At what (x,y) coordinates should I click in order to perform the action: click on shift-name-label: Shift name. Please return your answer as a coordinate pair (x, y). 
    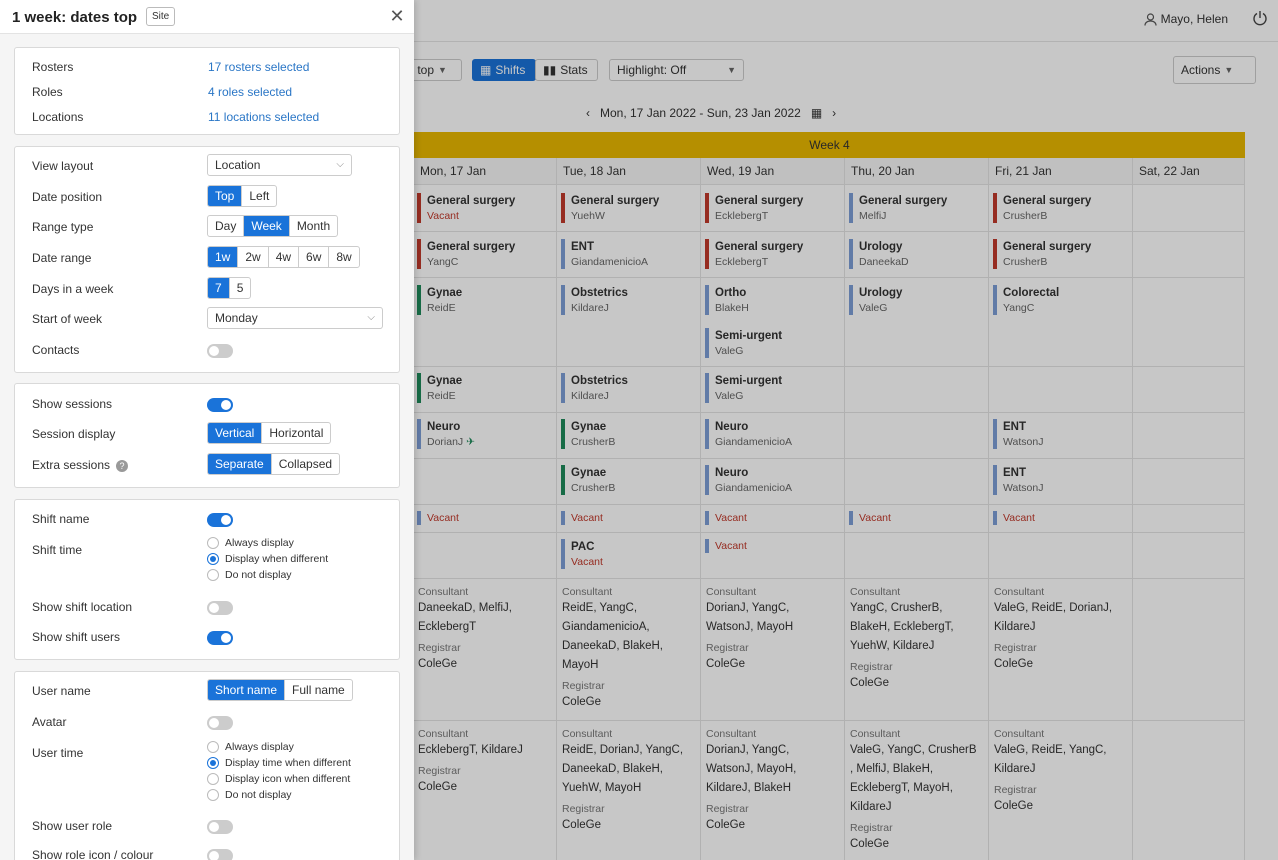
    Looking at the image, I should click on (61, 519).